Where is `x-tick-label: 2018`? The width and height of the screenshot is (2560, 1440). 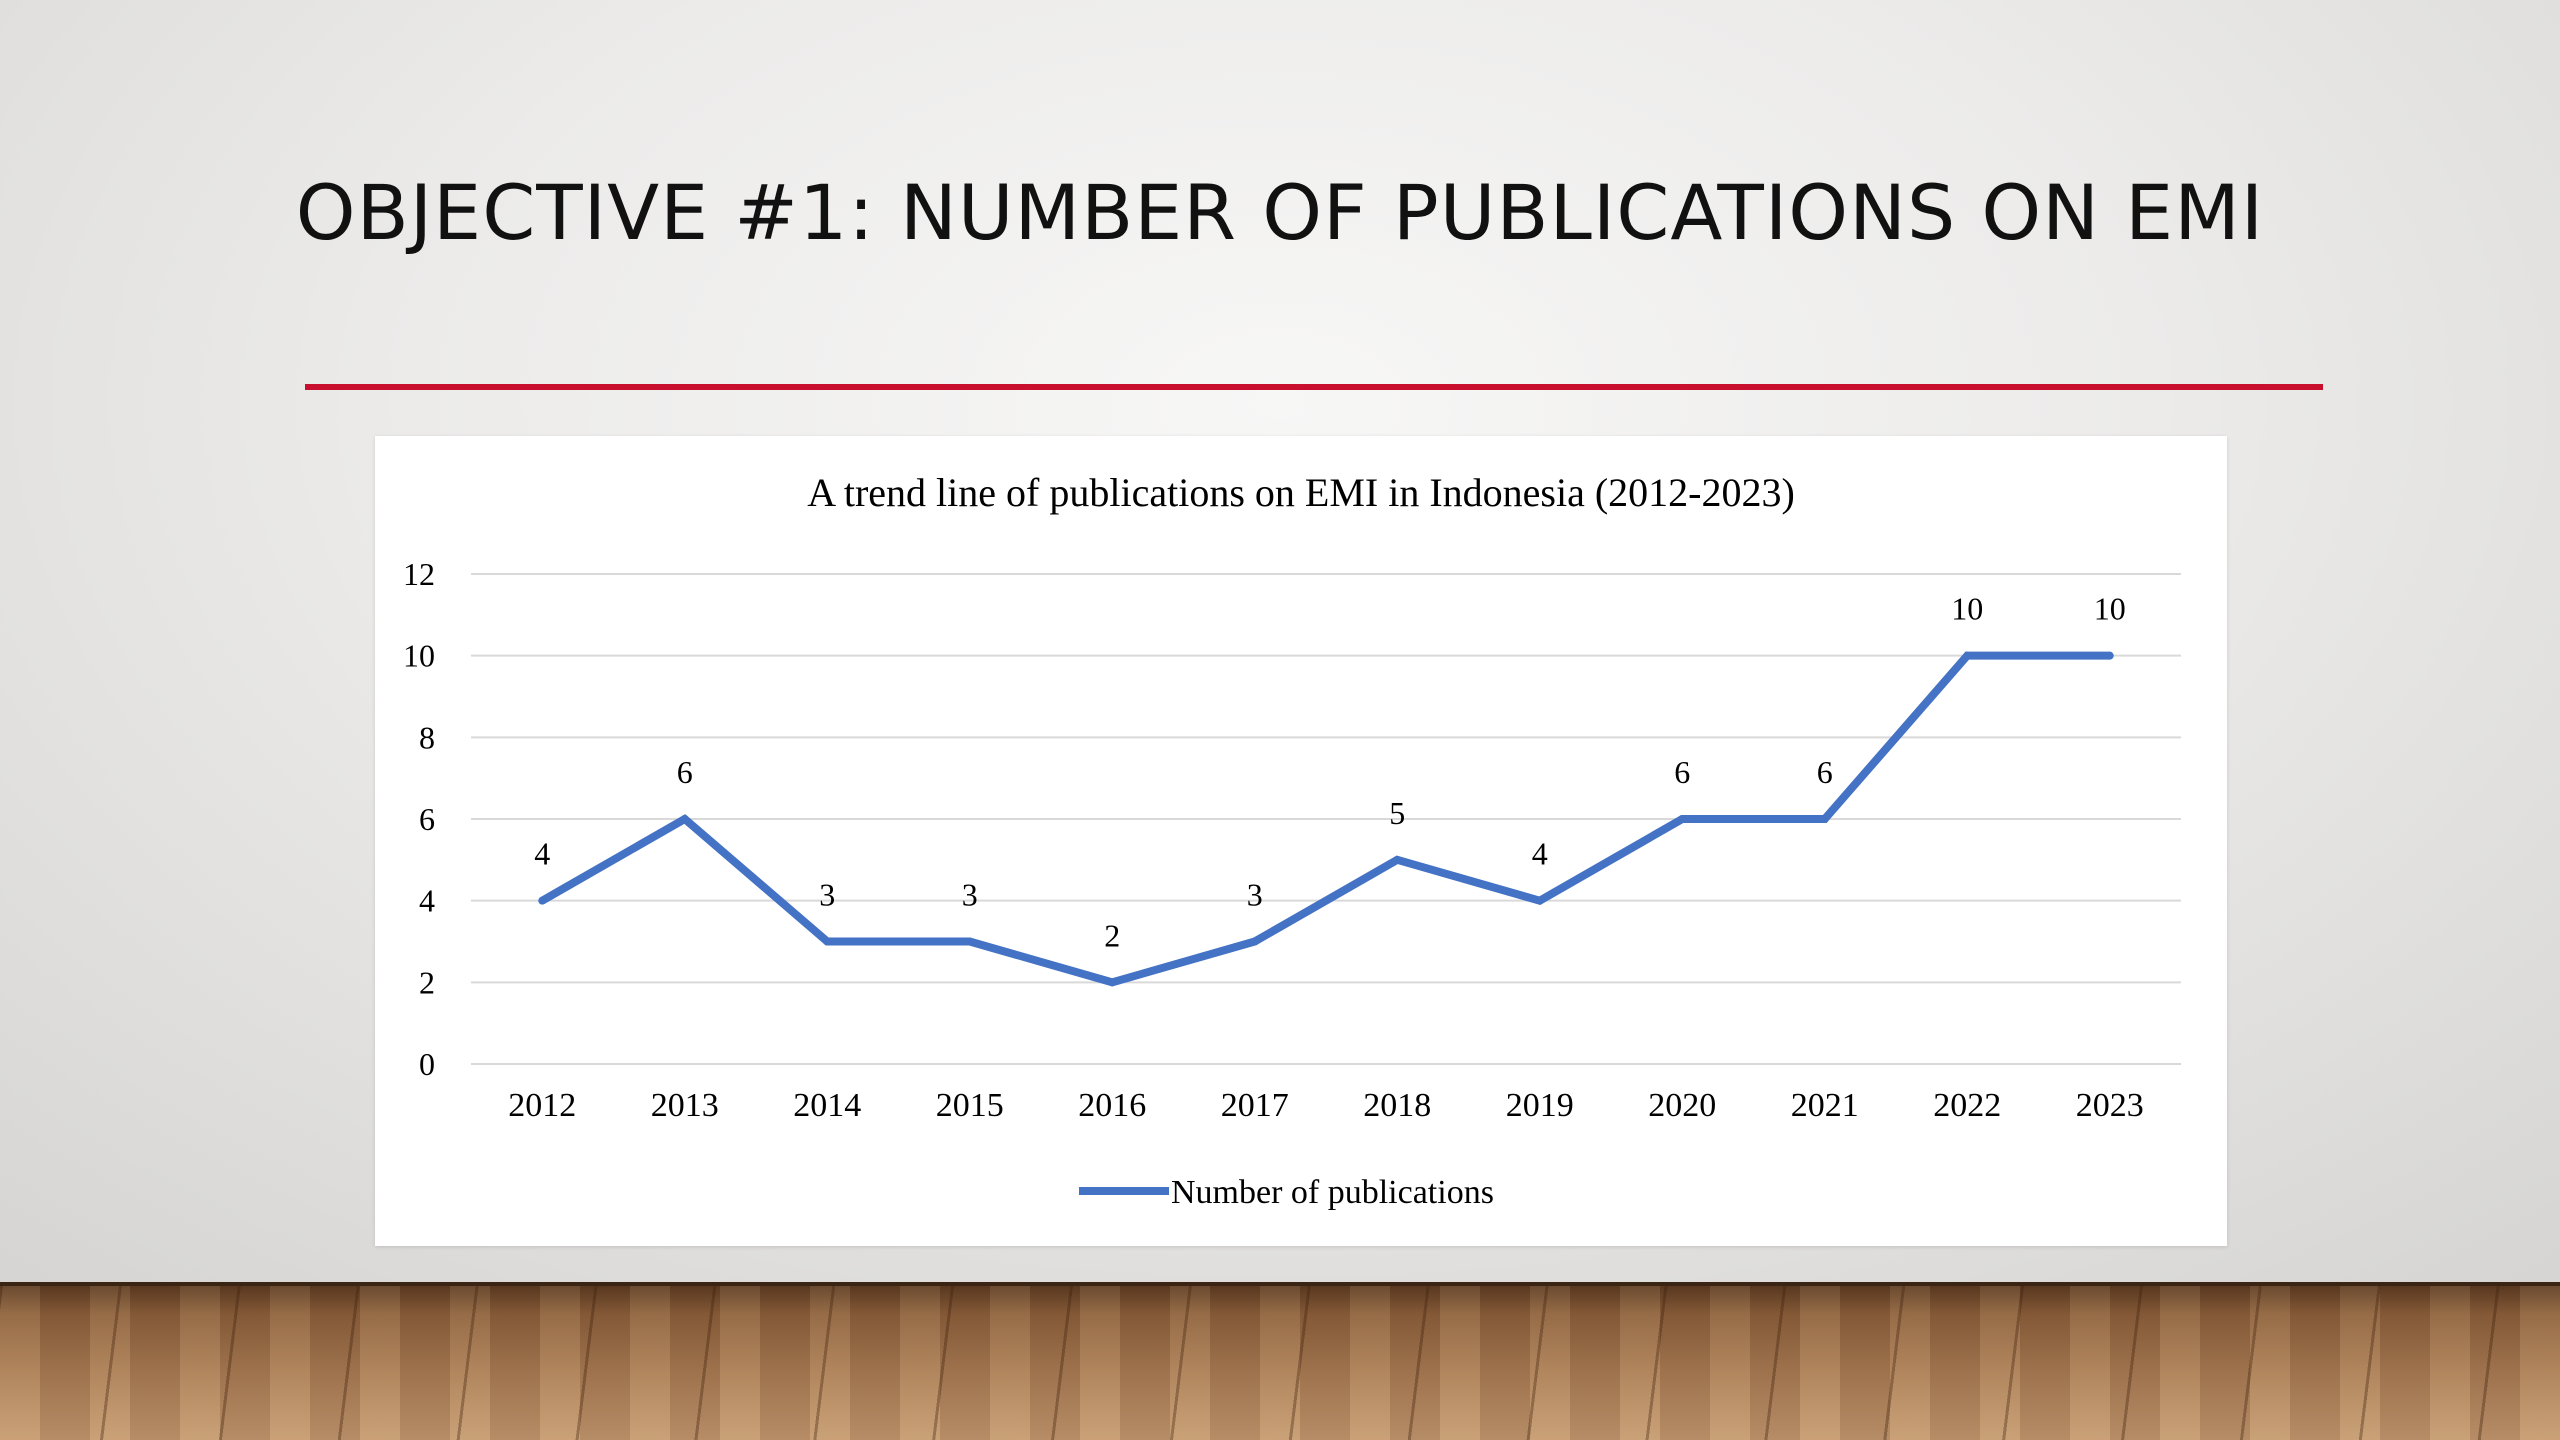 x-tick-label: 2018 is located at coordinates (1397, 1105).